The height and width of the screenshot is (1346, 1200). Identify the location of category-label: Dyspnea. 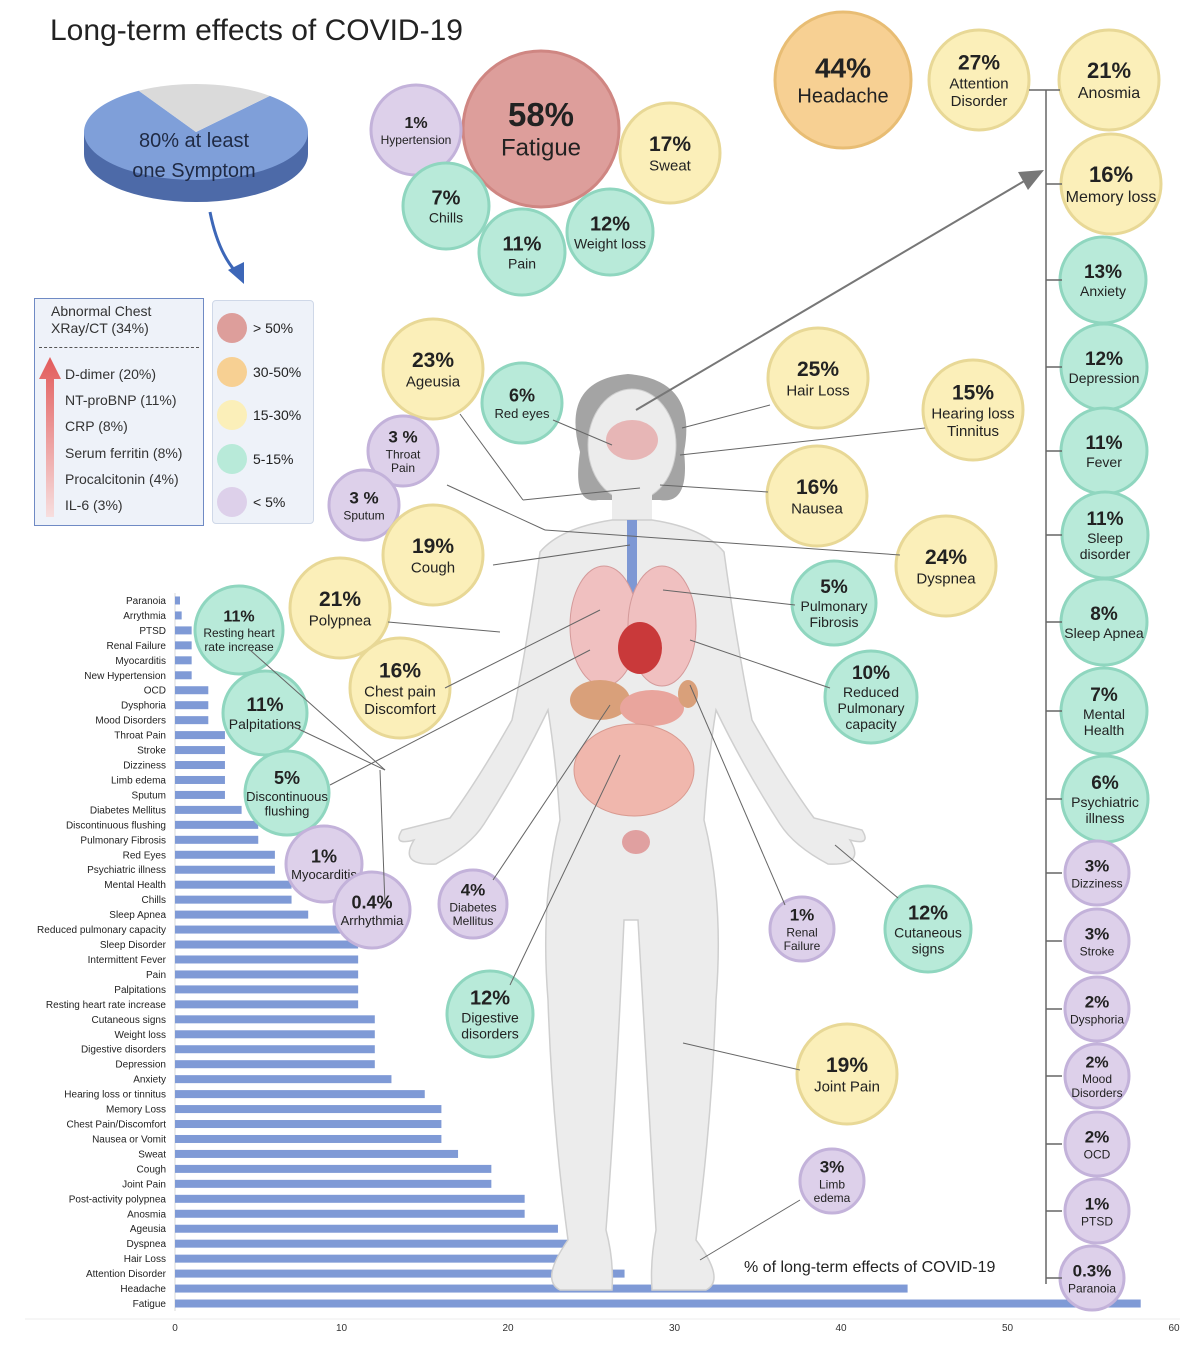
(147, 1244).